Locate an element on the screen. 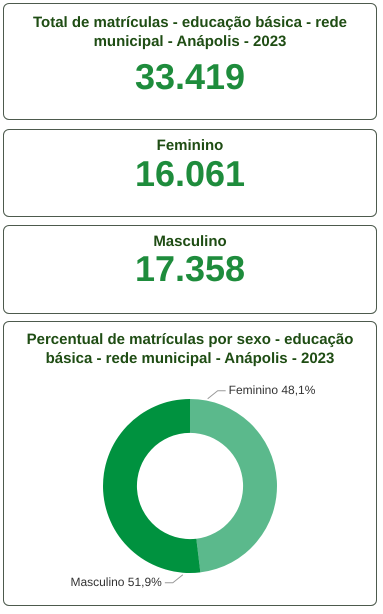  slice-label: Masculino 51,9% is located at coordinates (116, 582).